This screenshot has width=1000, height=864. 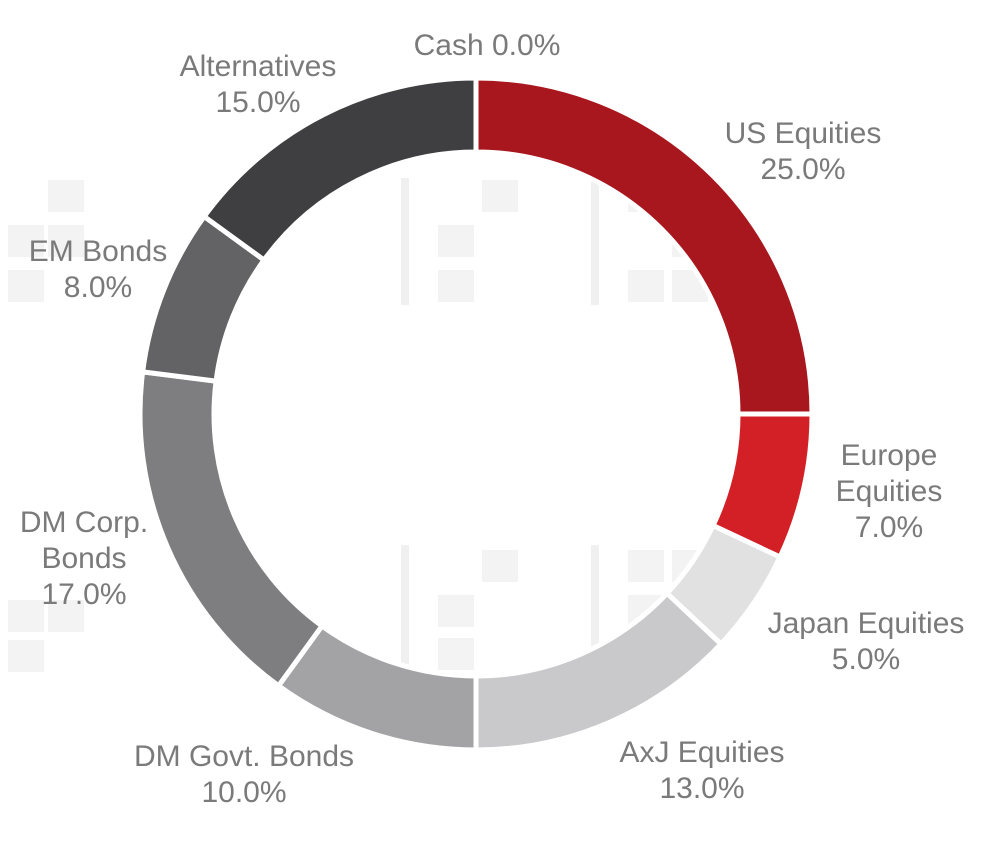 I want to click on slice-name-label: Japan Equities, so click(x=866, y=623).